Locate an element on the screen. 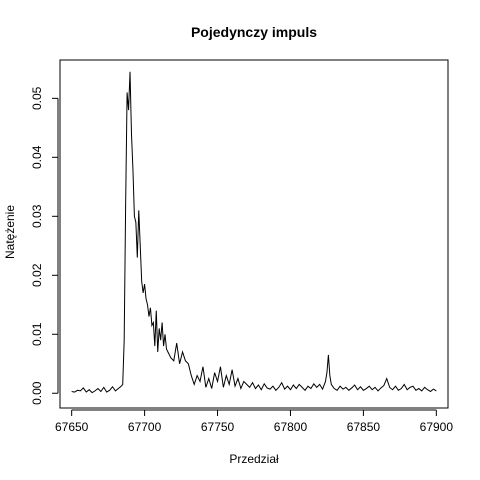  x-tick-label: 67900 is located at coordinates (437, 427).